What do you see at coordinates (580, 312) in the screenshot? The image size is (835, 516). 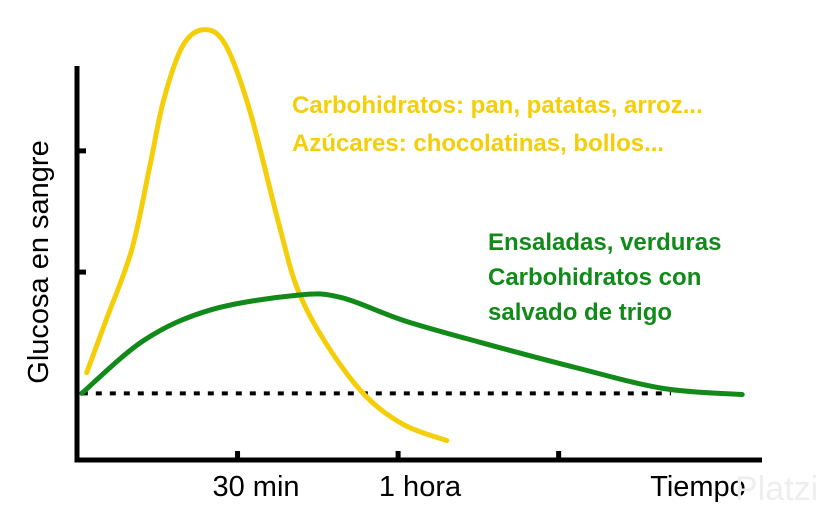 I see `annotation-slow-carbs-line3: salvado de trigo` at bounding box center [580, 312].